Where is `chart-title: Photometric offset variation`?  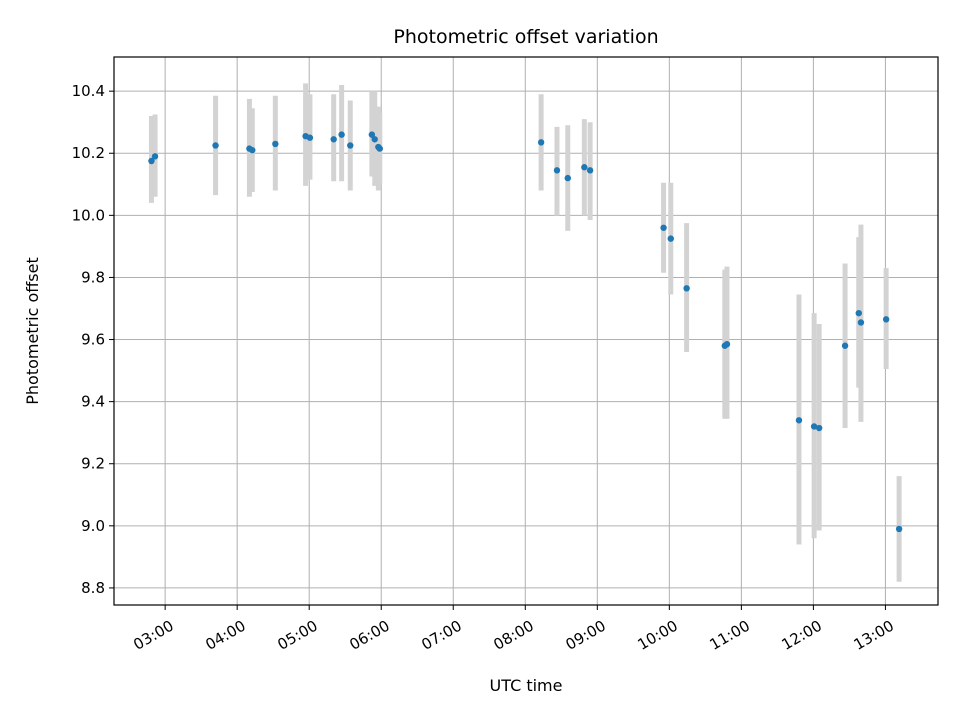 chart-title: Photometric offset variation is located at coordinates (525, 37).